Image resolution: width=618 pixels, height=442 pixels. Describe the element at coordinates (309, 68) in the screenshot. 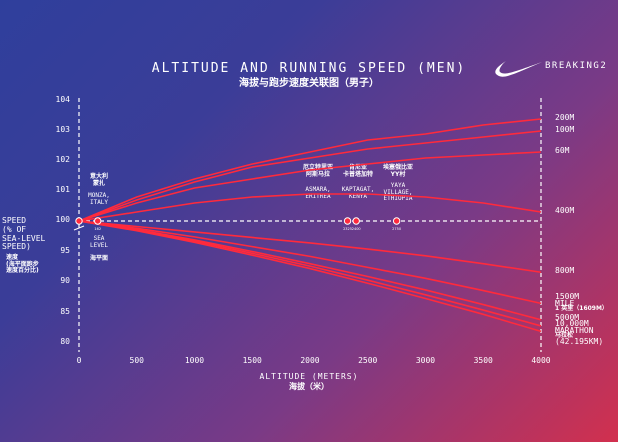

I see `chart-title: ALTITUDE AND RUNNING SPEED (MEN)` at that location.